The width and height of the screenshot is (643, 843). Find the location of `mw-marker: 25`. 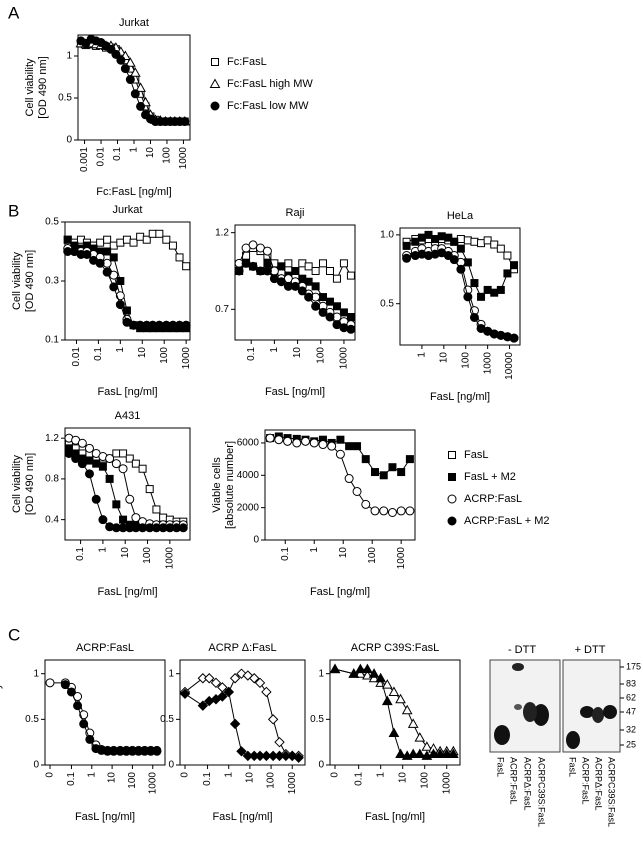

mw-marker: 25 is located at coordinates (631, 744).